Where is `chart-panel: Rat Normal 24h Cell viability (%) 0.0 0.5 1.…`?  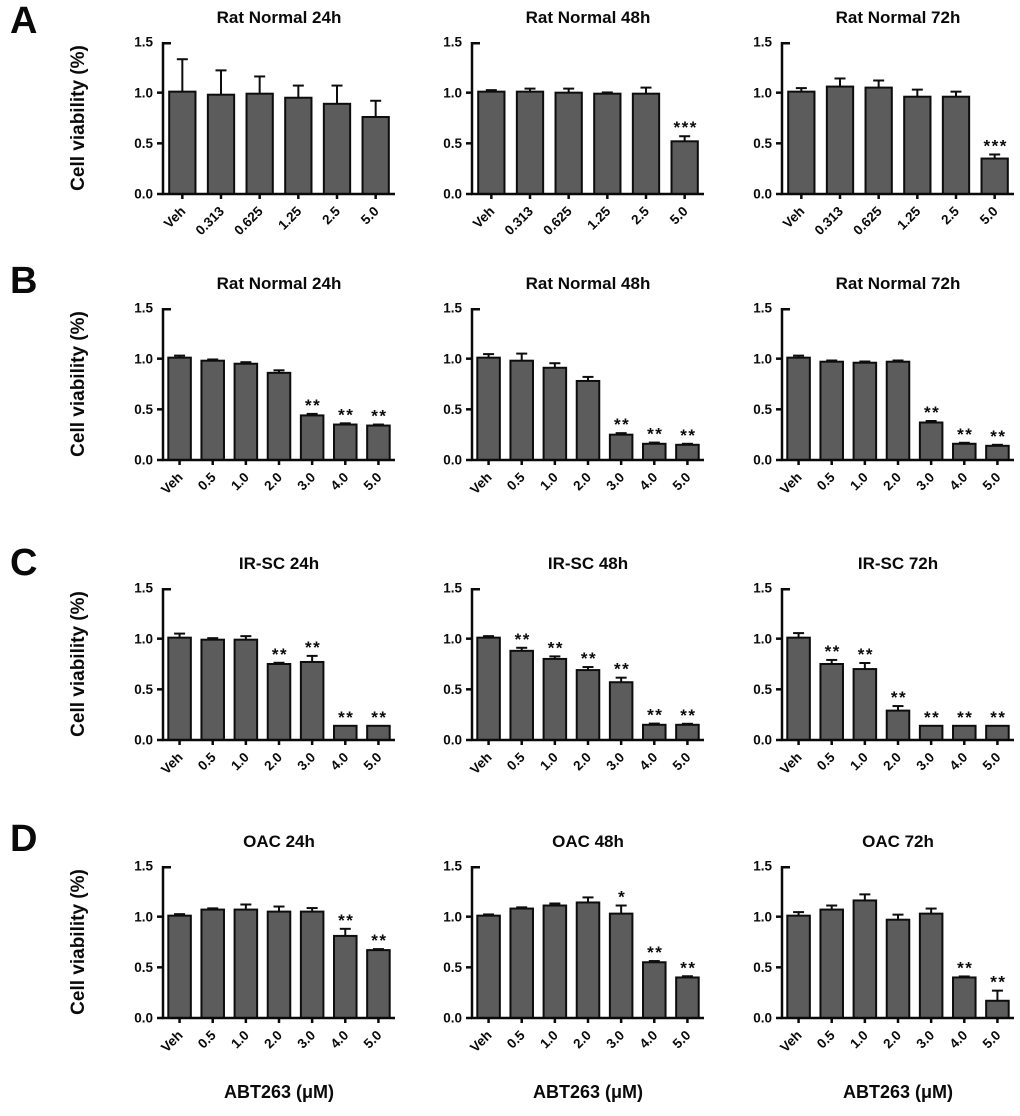
chart-panel: Rat Normal 24h Cell viability (%) 0.0 0.5 1.… is located at coordinates (230, 129).